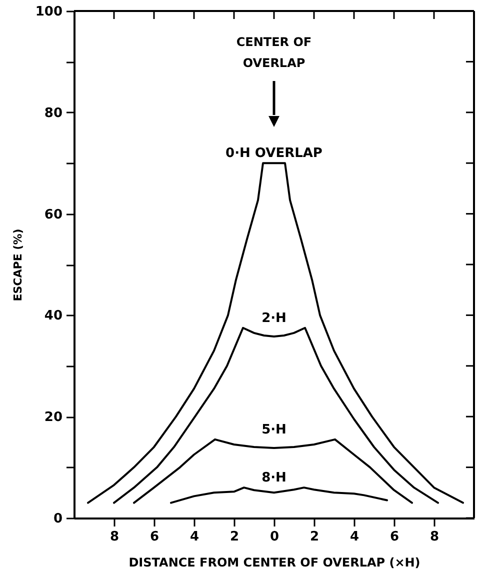  What do you see at coordinates (274, 154) in the screenshot?
I see `series-label: 0·H OVERLAP` at bounding box center [274, 154].